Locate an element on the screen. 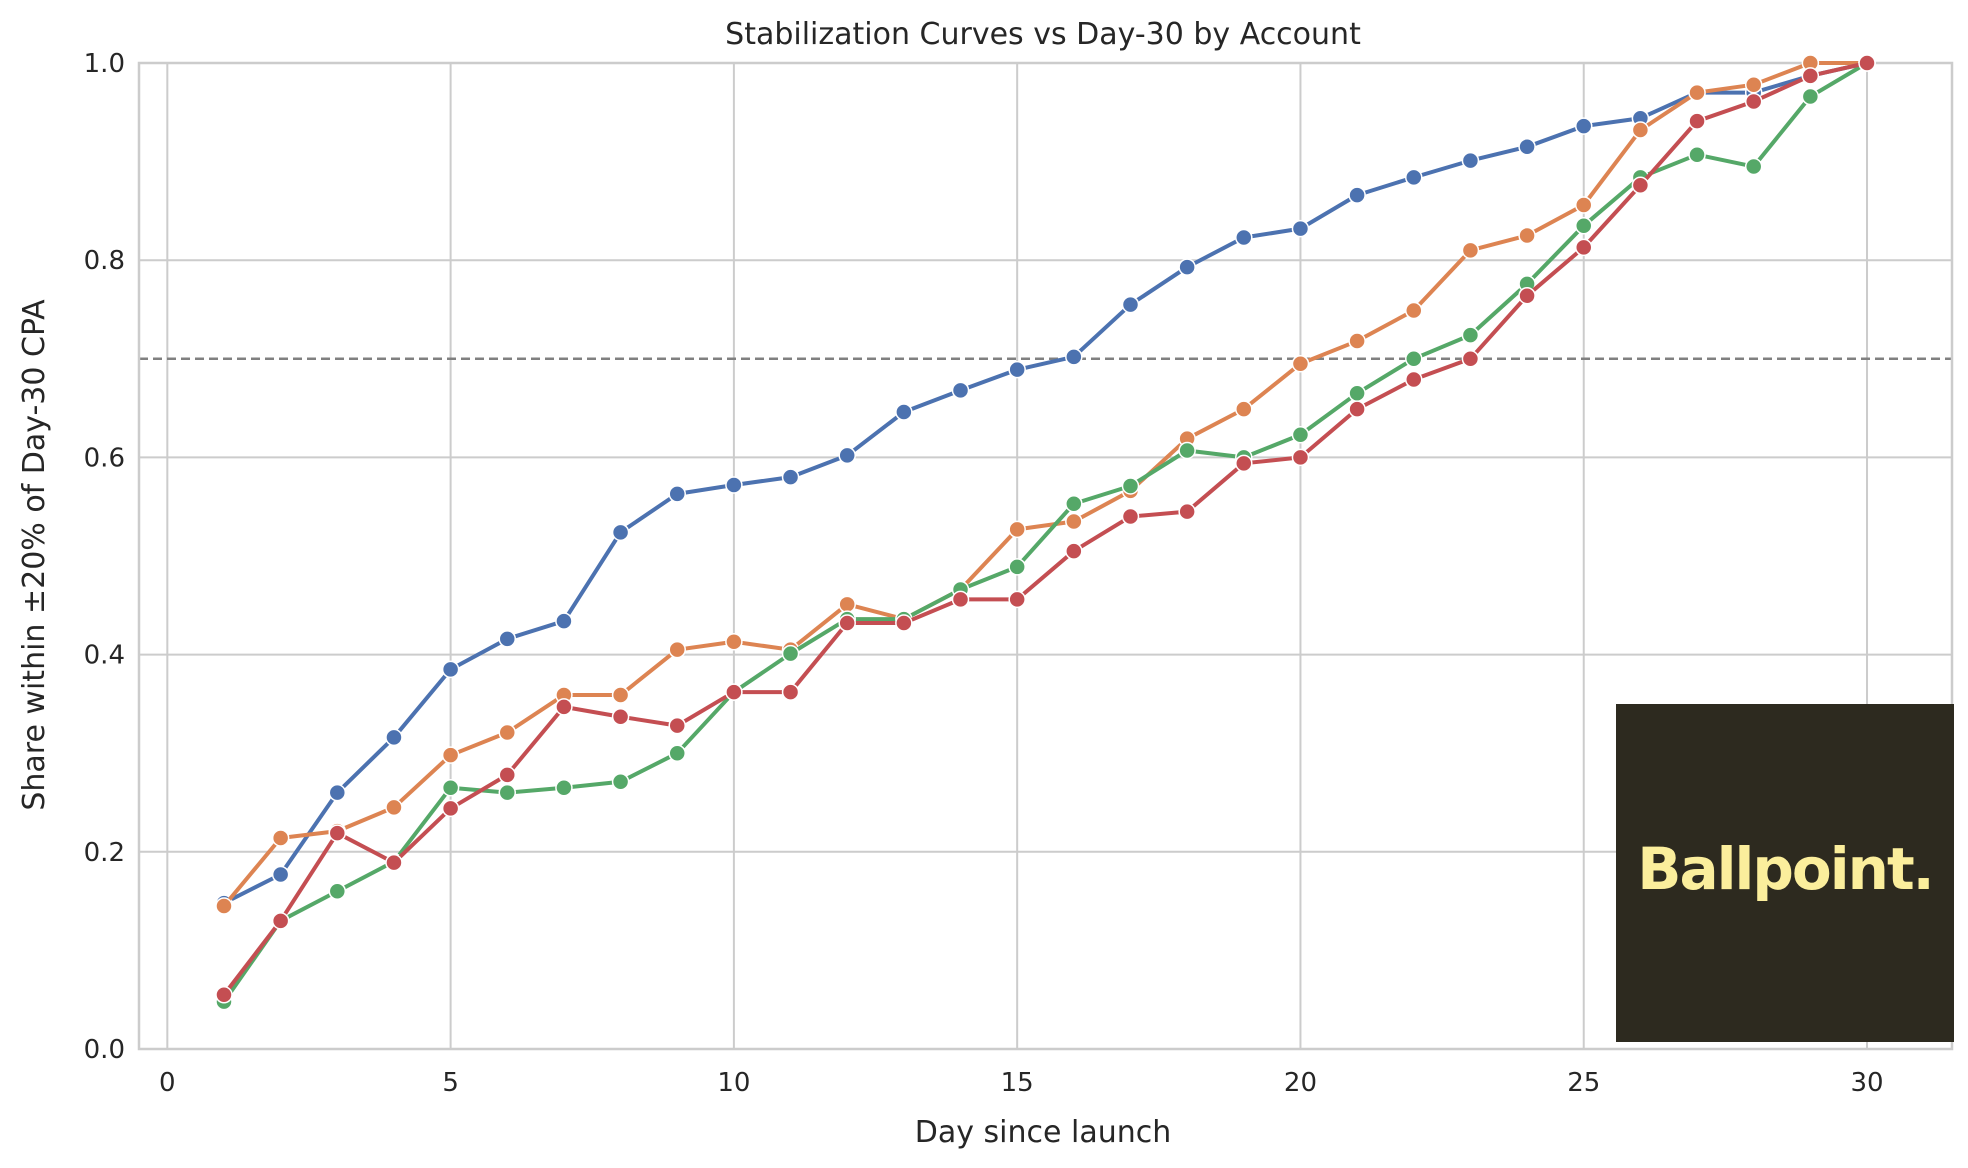  y-tick-label: 0.0 is located at coordinates (104, 1050).